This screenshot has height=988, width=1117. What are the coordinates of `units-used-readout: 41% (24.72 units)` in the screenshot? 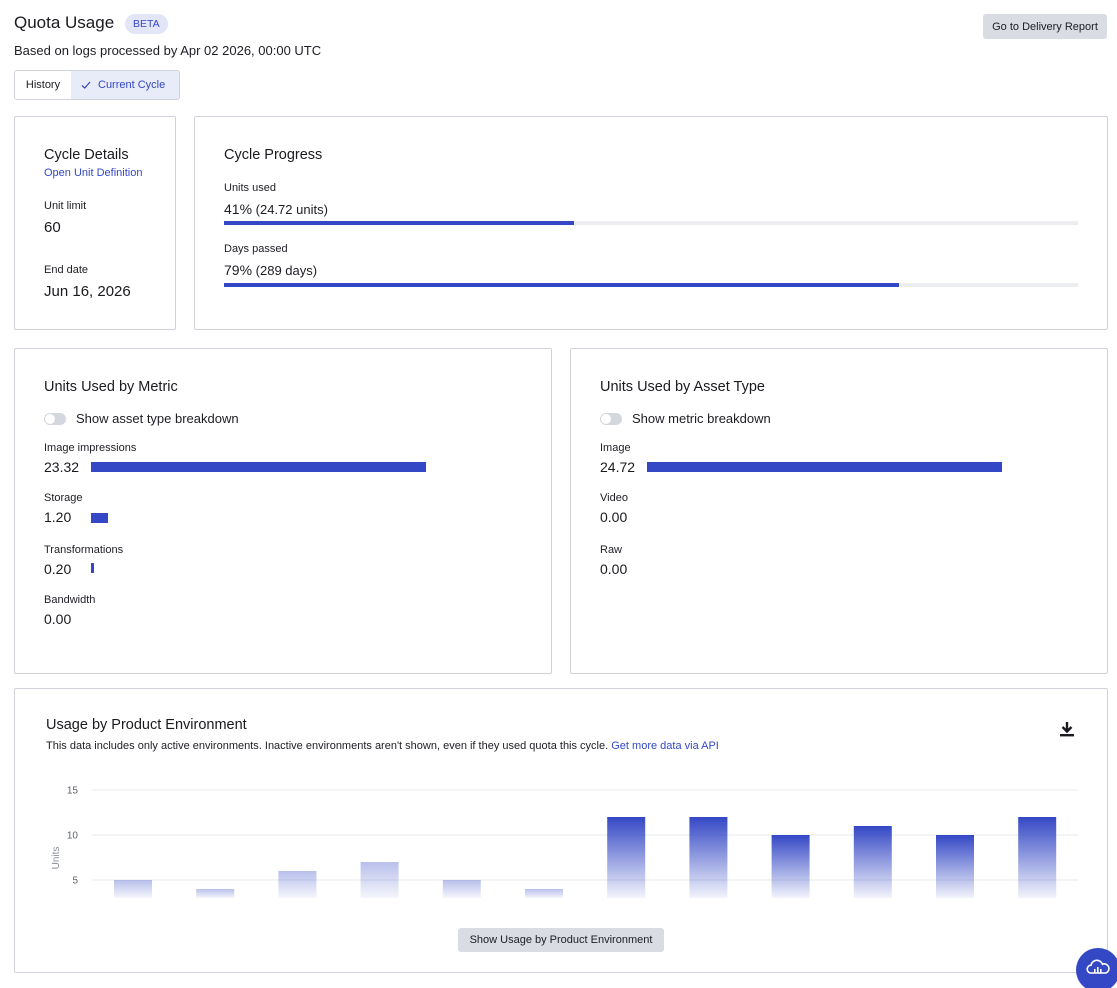 It's located at (276, 209).